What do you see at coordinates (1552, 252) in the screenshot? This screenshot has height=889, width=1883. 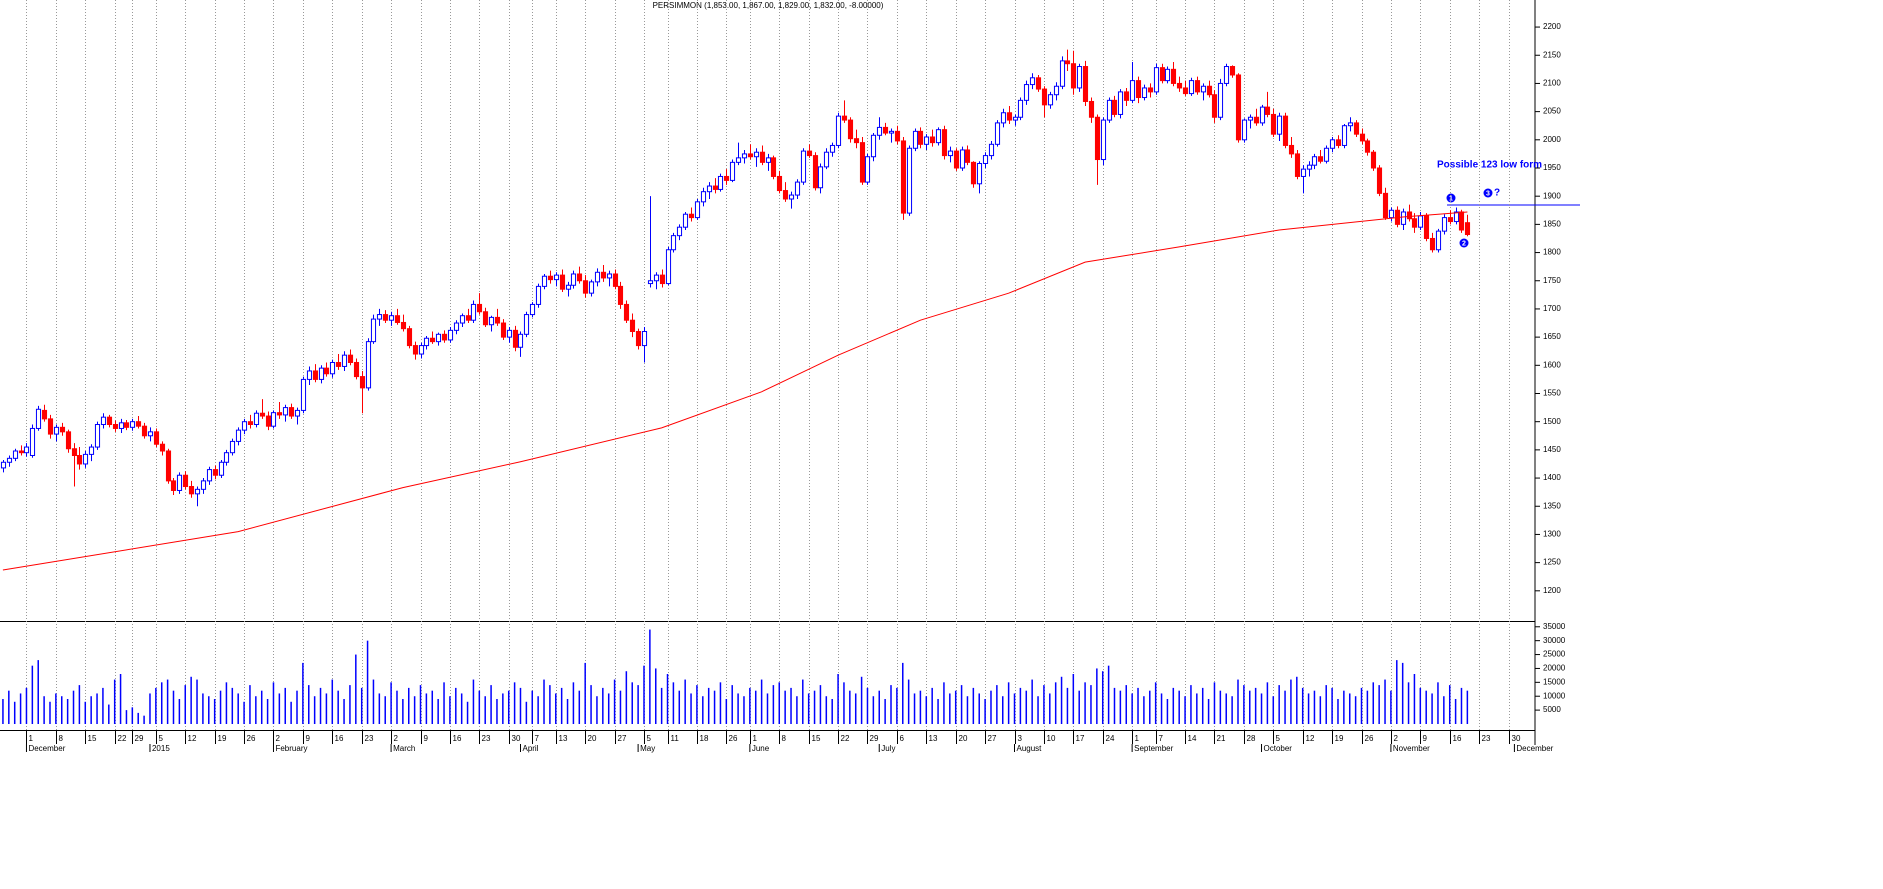 I see `y-tick-label: 1800` at bounding box center [1552, 252].